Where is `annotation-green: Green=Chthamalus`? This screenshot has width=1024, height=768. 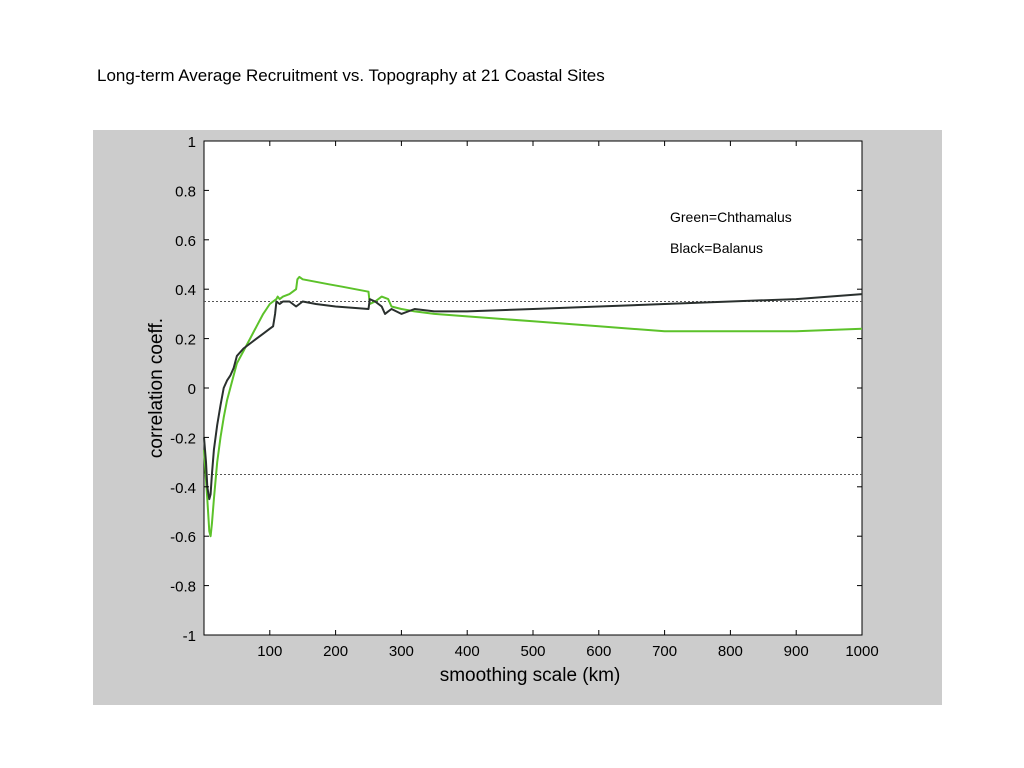
annotation-green: Green=Chthamalus is located at coordinates (731, 217).